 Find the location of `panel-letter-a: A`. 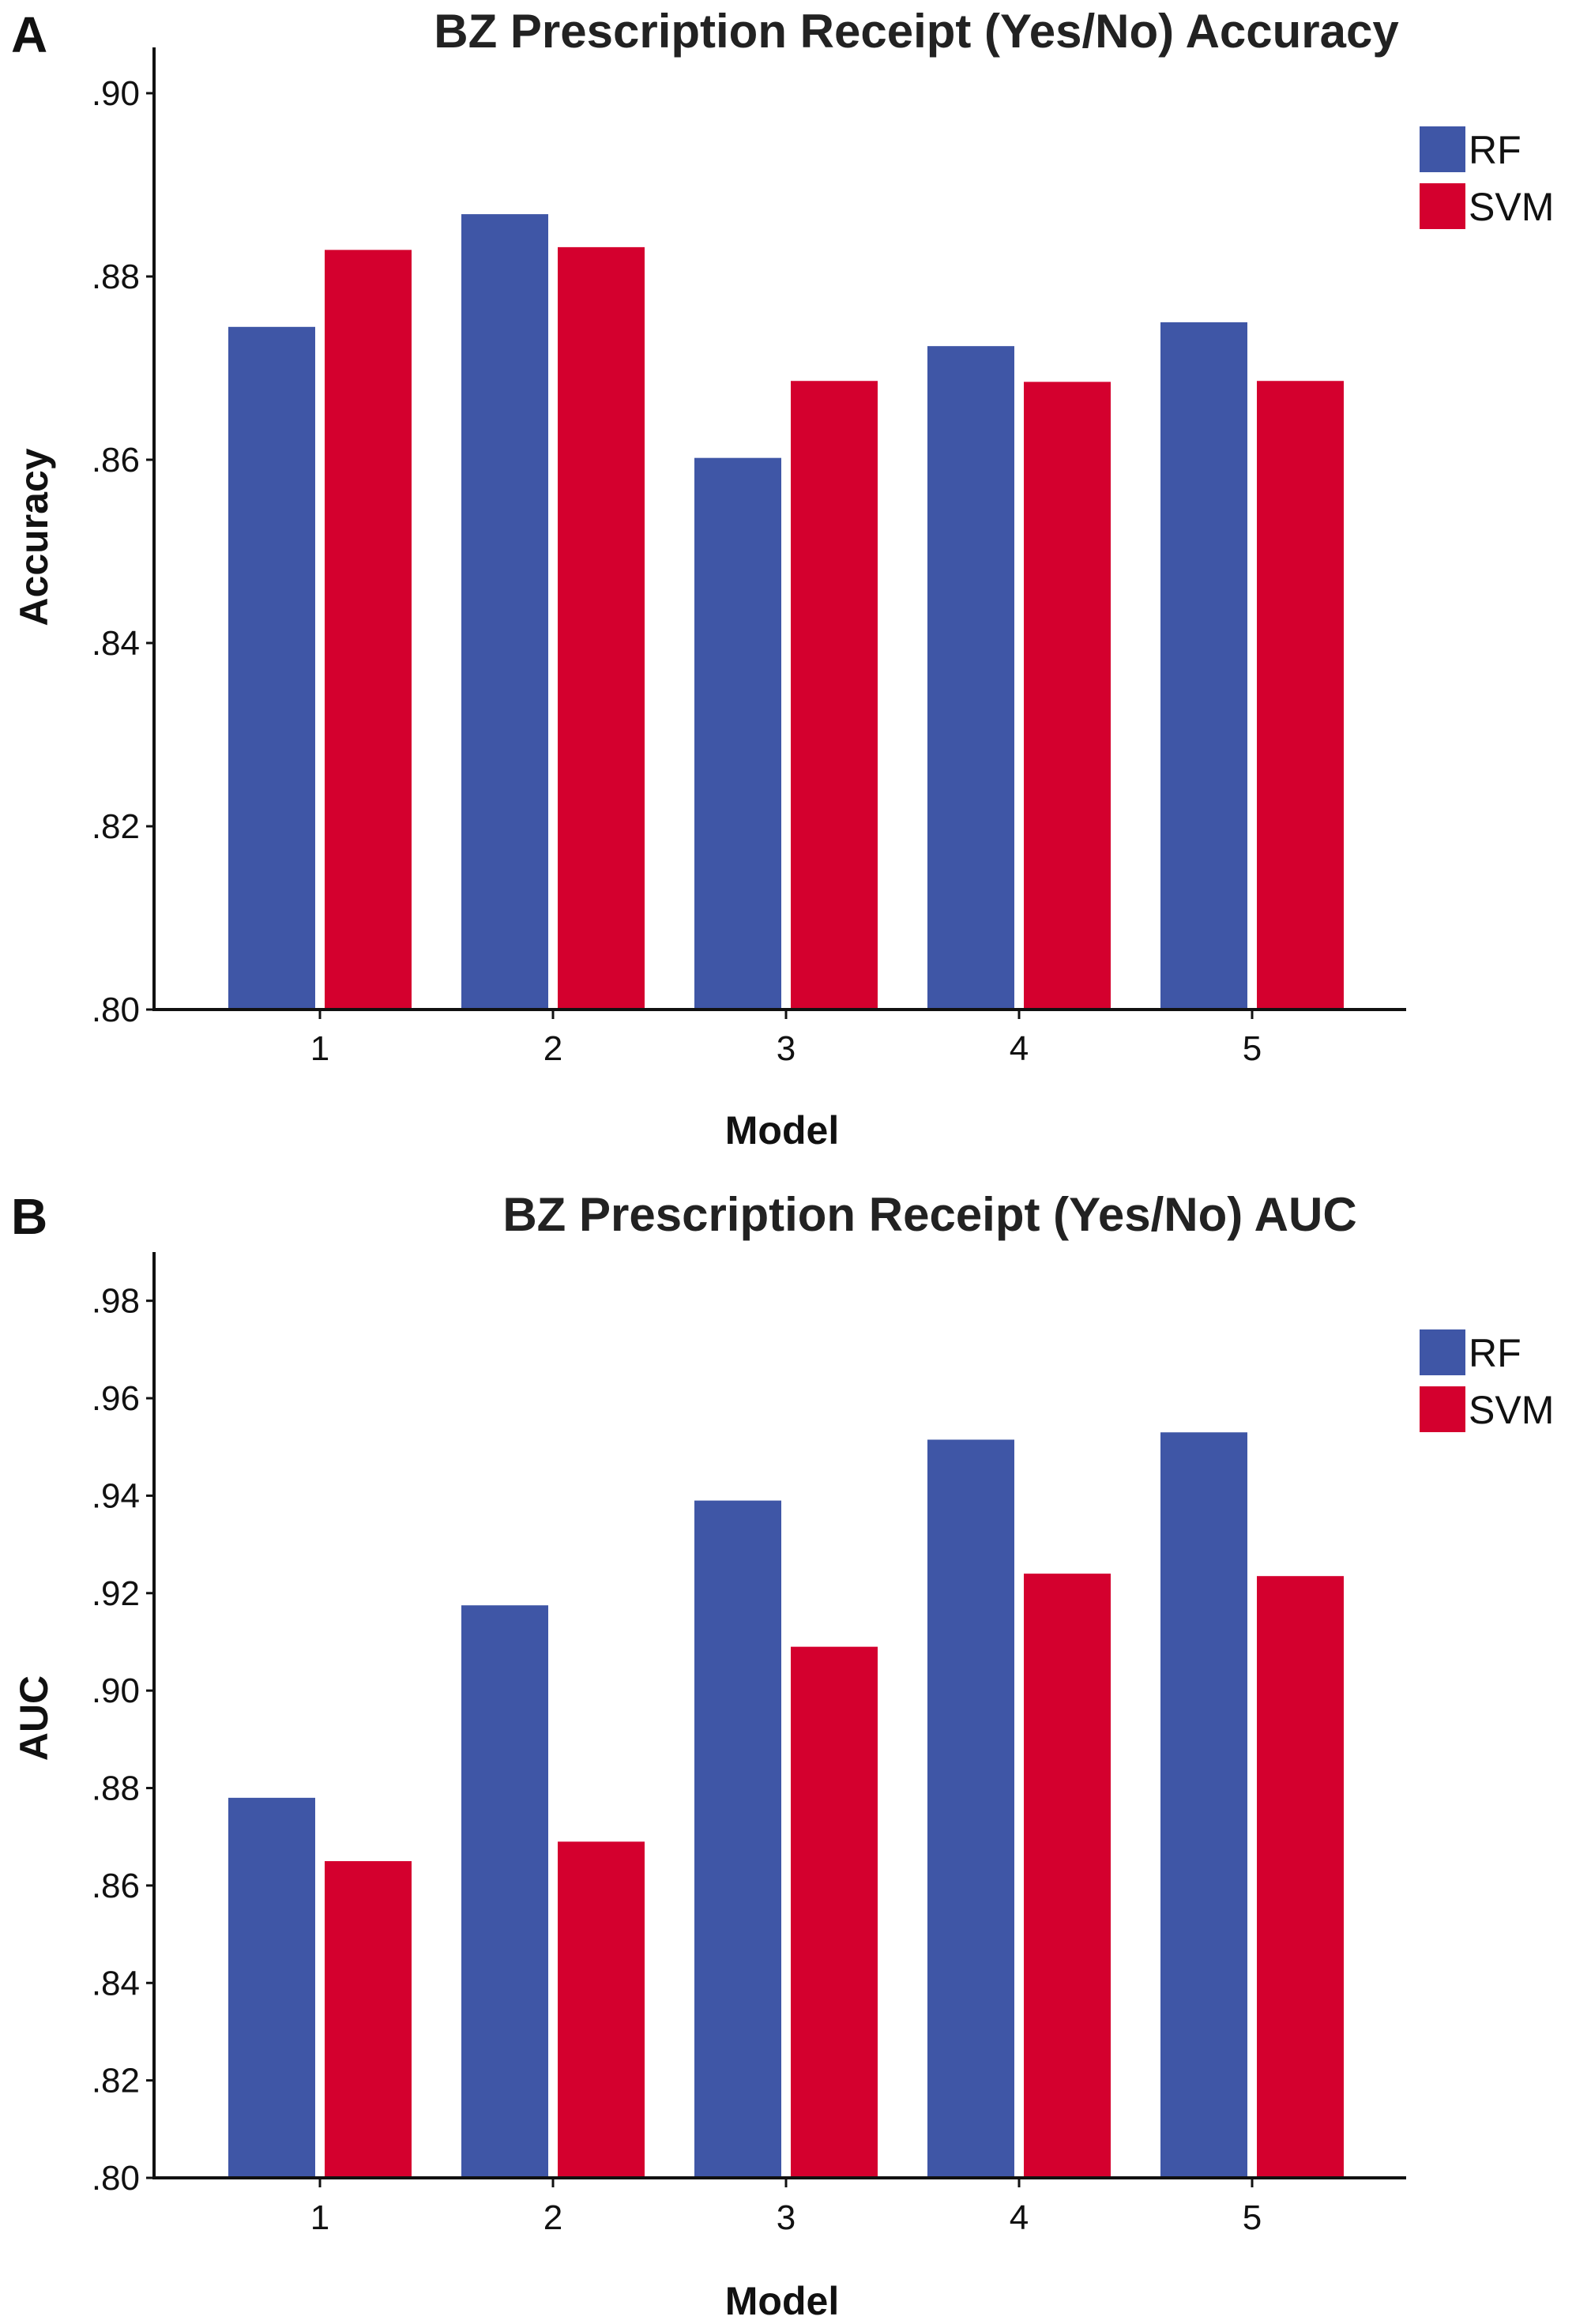

panel-letter-a: A is located at coordinates (29, 34).